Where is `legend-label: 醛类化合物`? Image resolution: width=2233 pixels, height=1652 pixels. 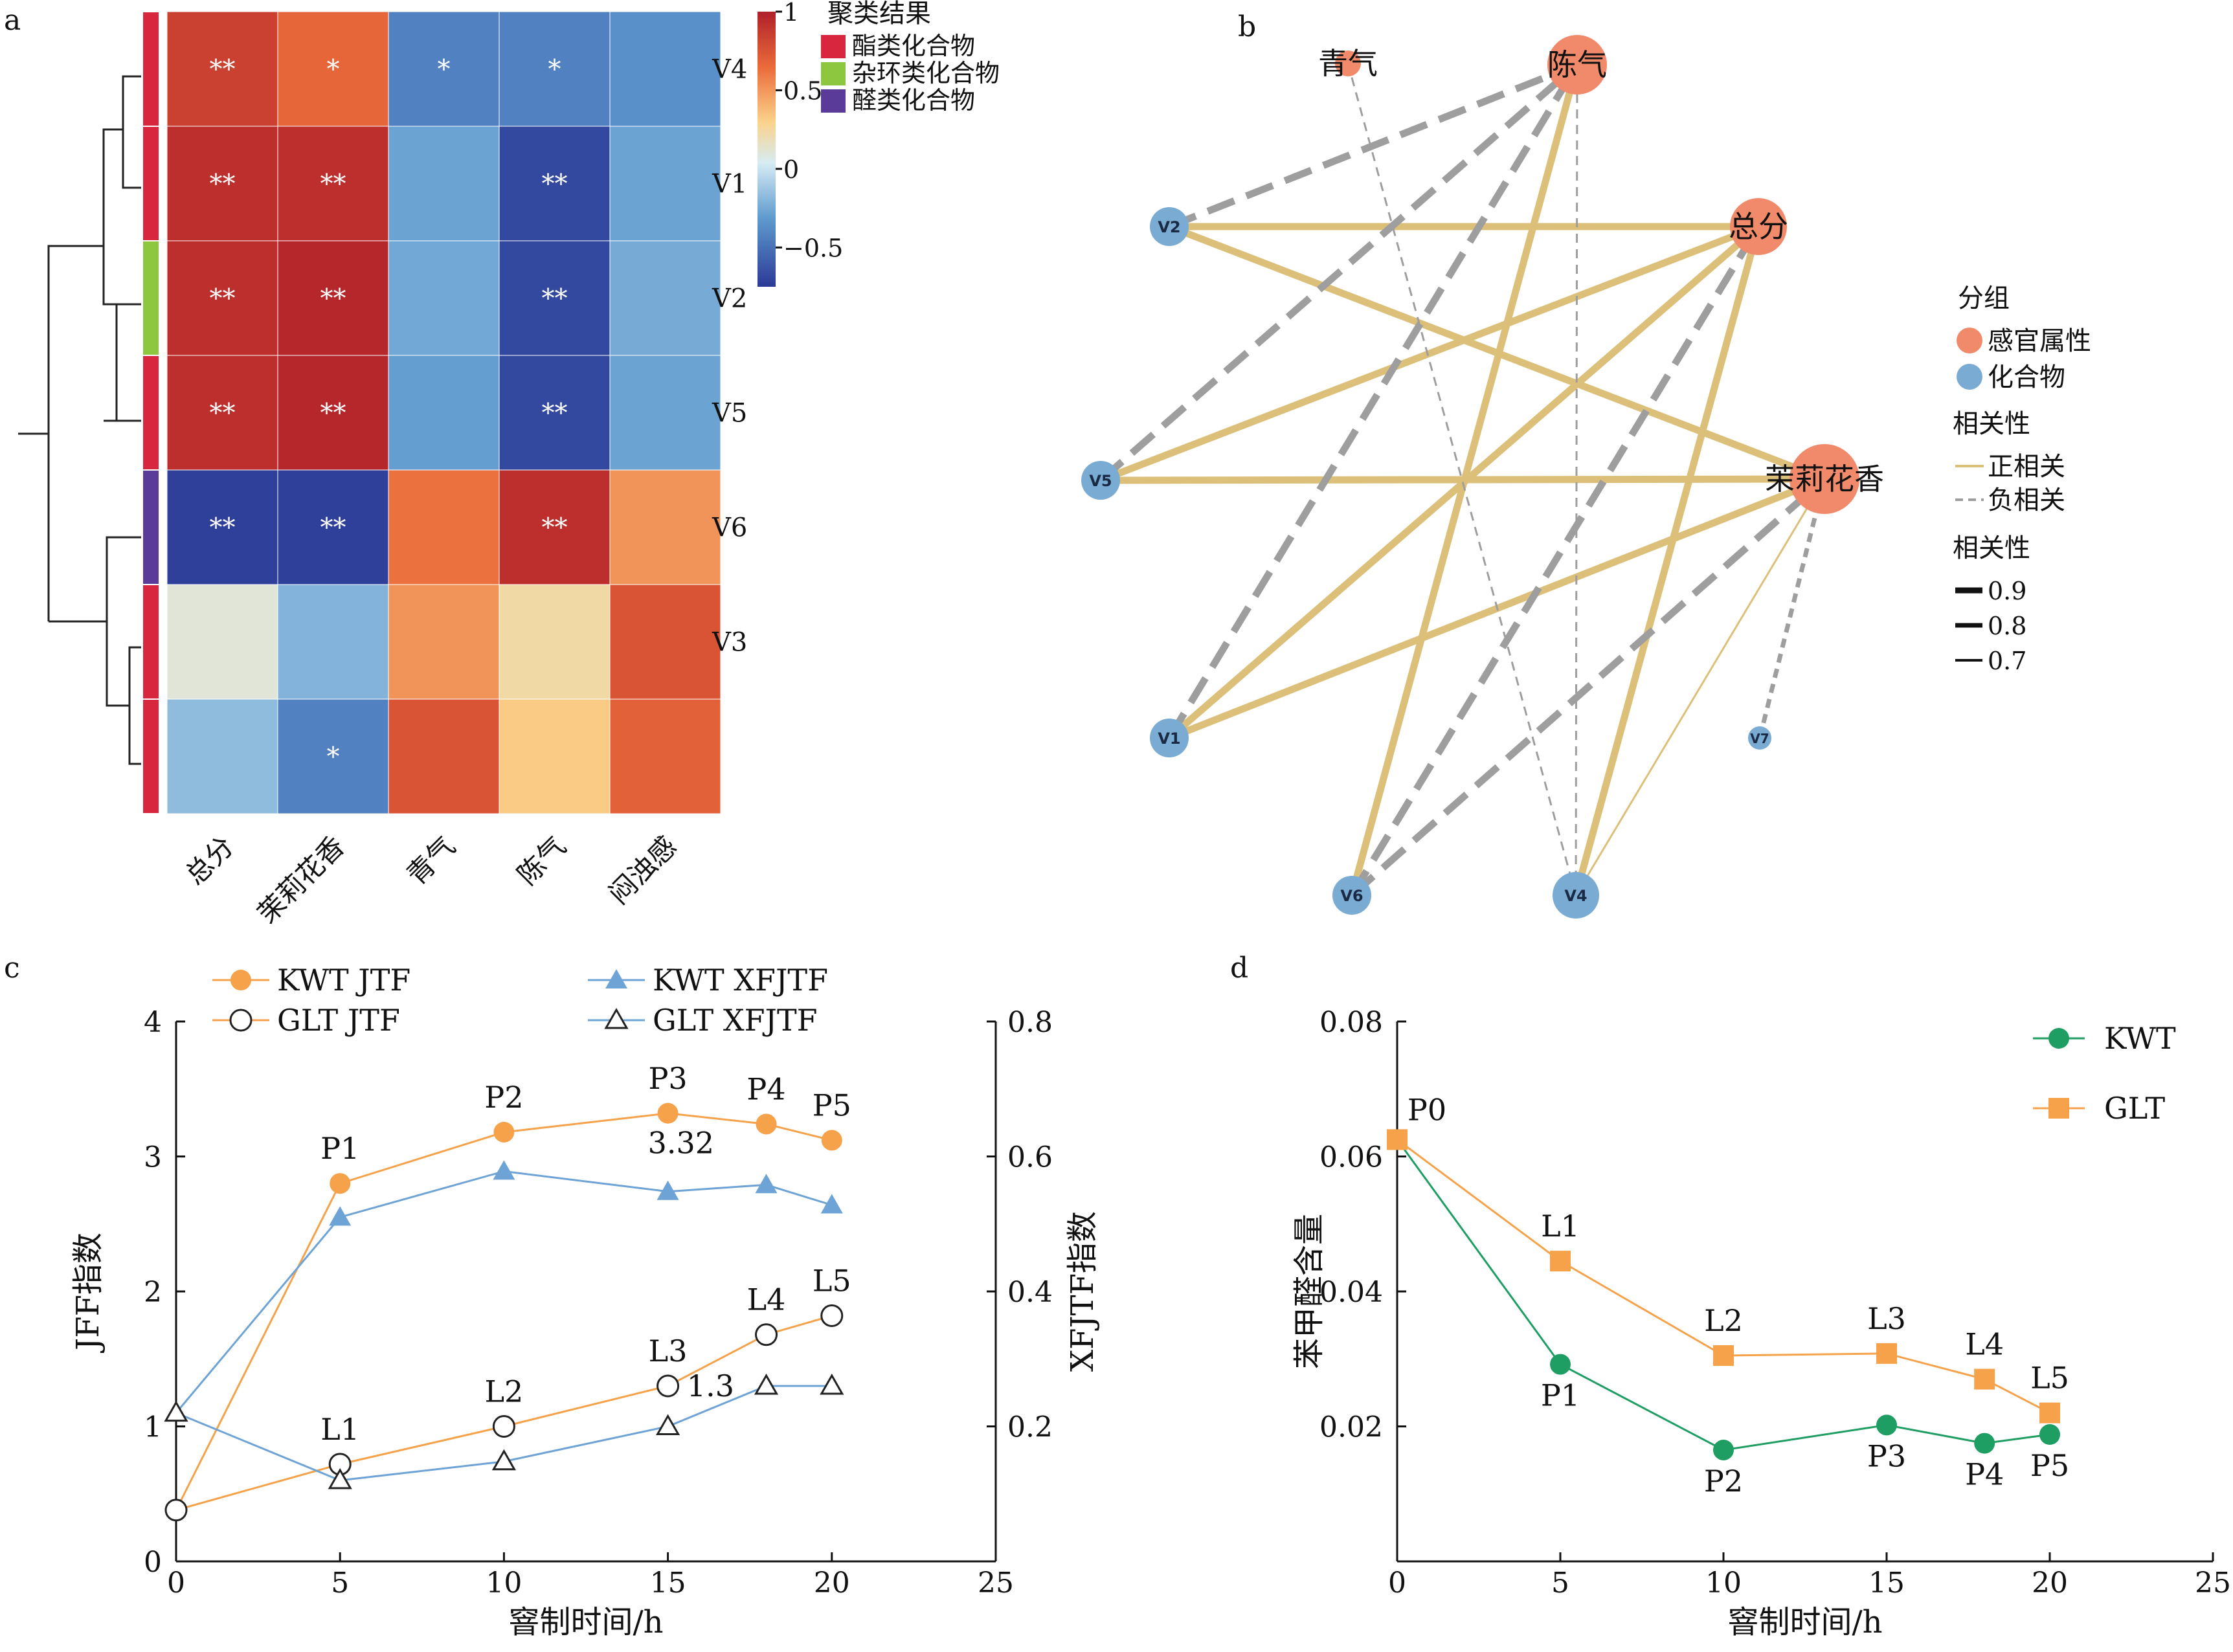 legend-label: 醛类化合物 is located at coordinates (914, 100).